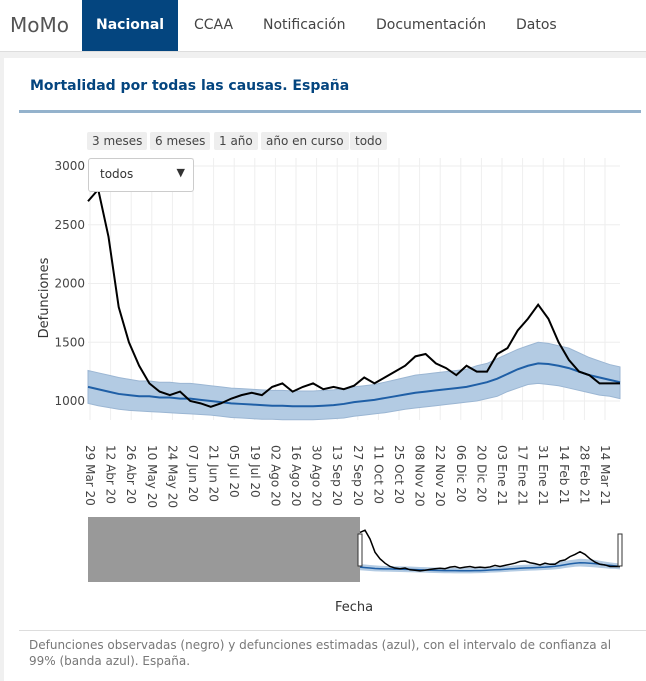  Describe the element at coordinates (152, 476) in the screenshot. I see `x-tick-label: 10 May 20` at that location.